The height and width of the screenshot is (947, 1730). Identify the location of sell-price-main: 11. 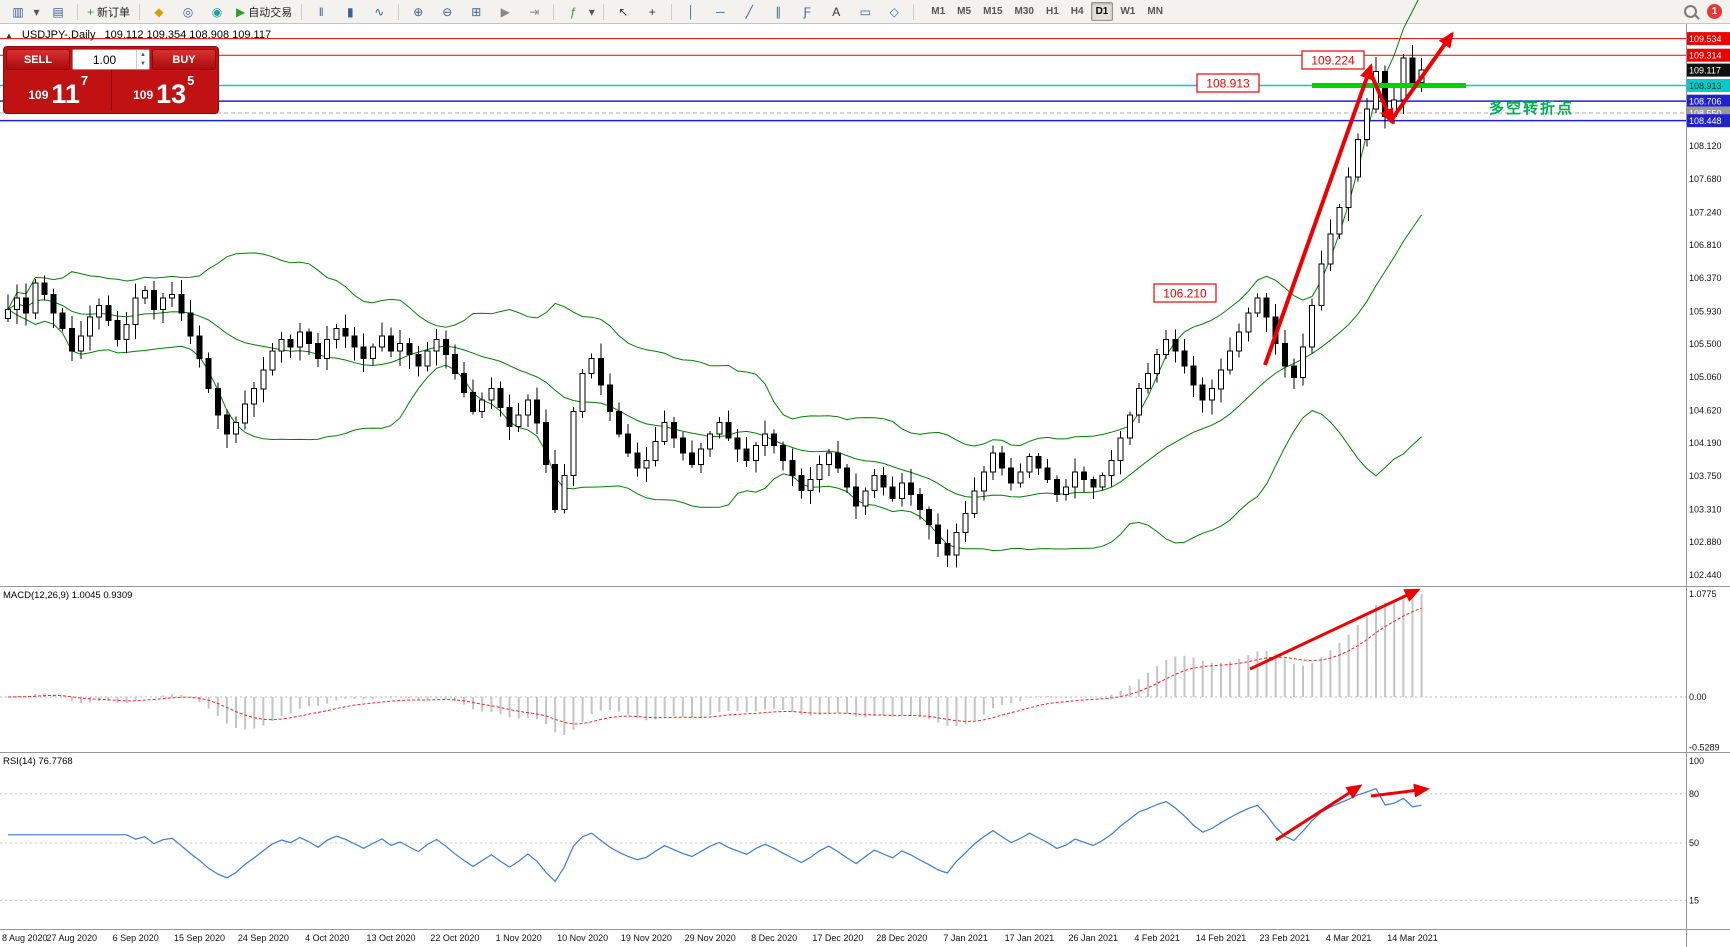
(65, 94).